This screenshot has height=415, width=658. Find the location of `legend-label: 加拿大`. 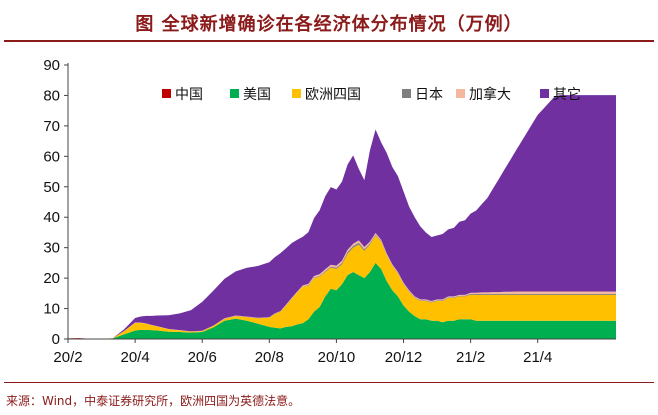

legend-label: 加拿大 is located at coordinates (490, 94).